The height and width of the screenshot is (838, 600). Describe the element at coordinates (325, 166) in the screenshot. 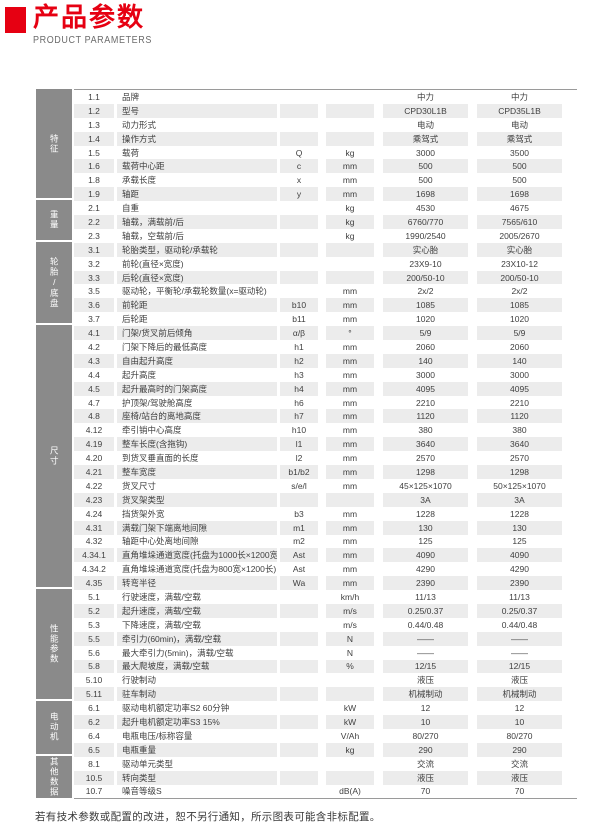

I see `table-row: 1.6 载荷中心距 c mm 500 500` at that location.